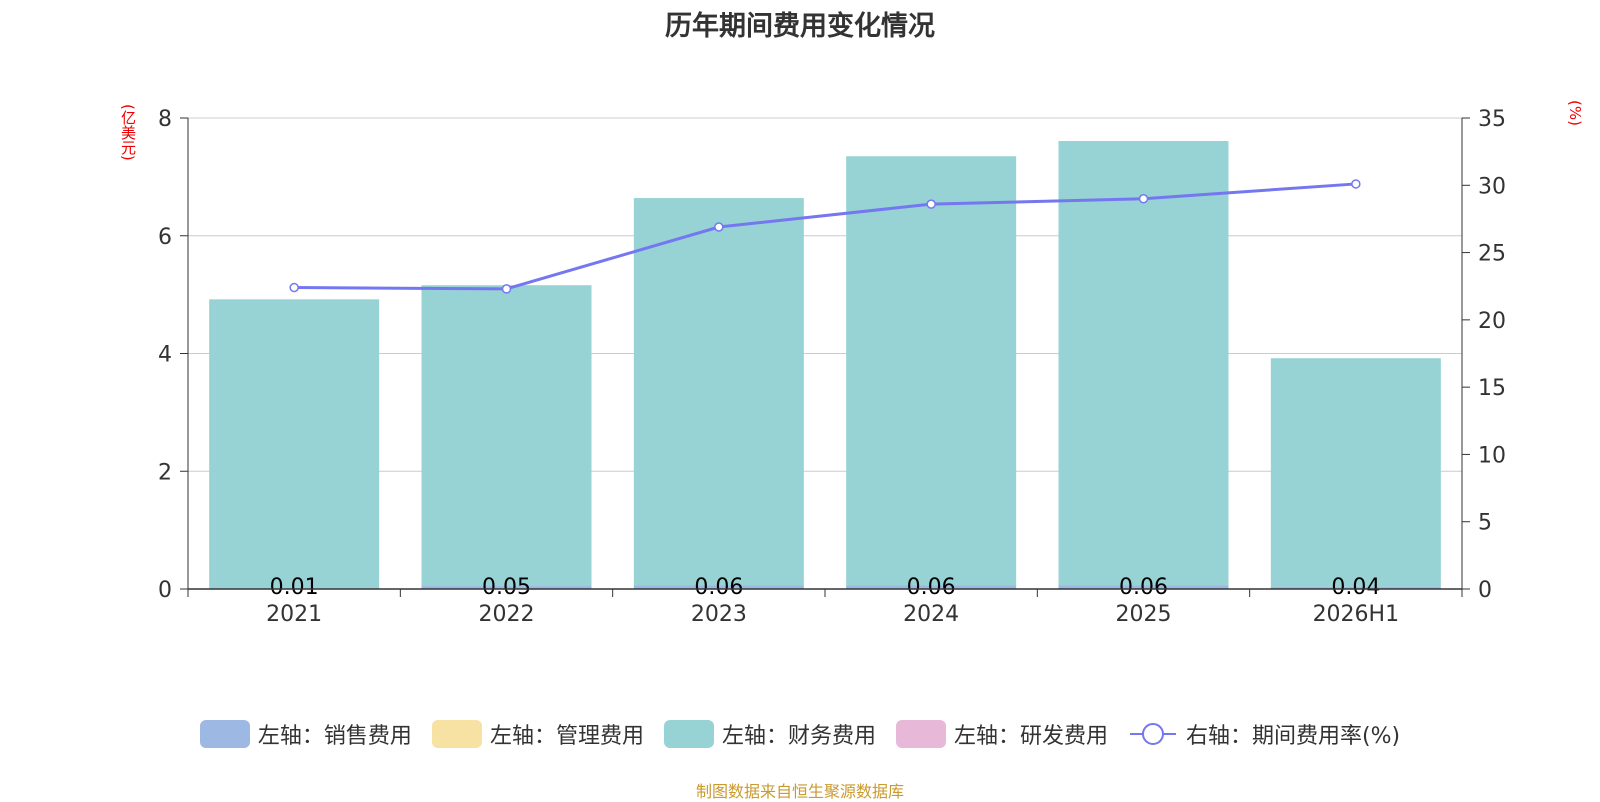 The width and height of the screenshot is (1600, 802). What do you see at coordinates (1492, 388) in the screenshot?
I see `right-axis-tick-label: 15` at bounding box center [1492, 388].